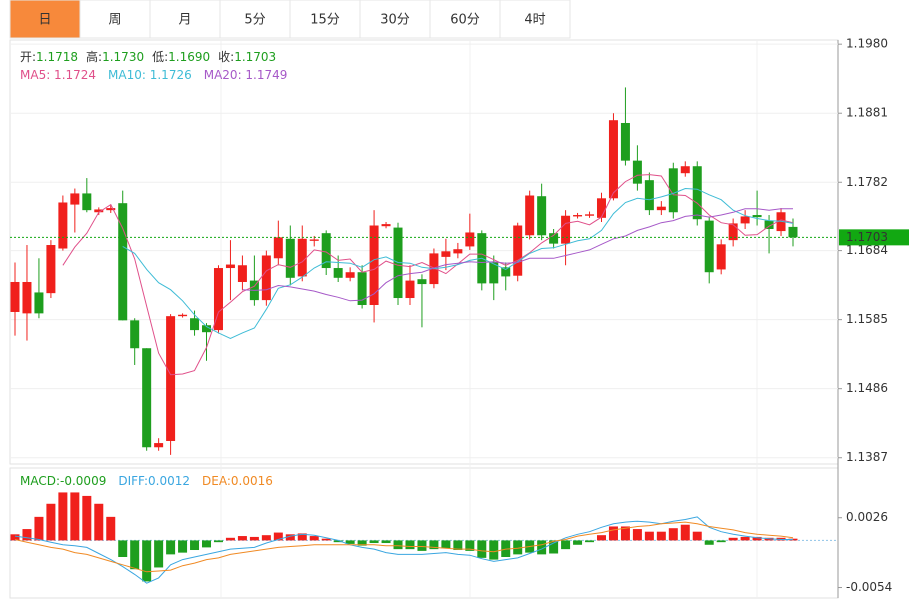  Describe the element at coordinates (28, 57) in the screenshot. I see `ohlc-key: 开:` at that location.